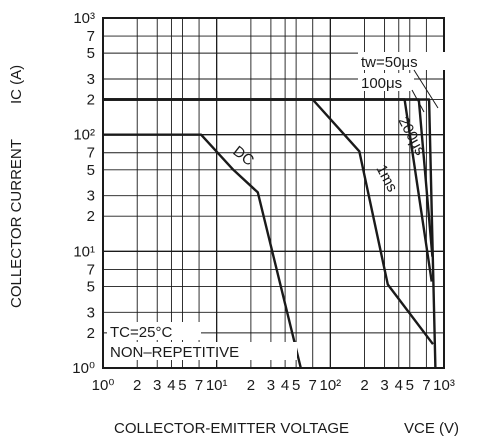 Image resolution: width=481 pixels, height=441 pixels. What do you see at coordinates (83, 368) in the screenshot?
I see `y-tick-label: 10⁰` at bounding box center [83, 368].